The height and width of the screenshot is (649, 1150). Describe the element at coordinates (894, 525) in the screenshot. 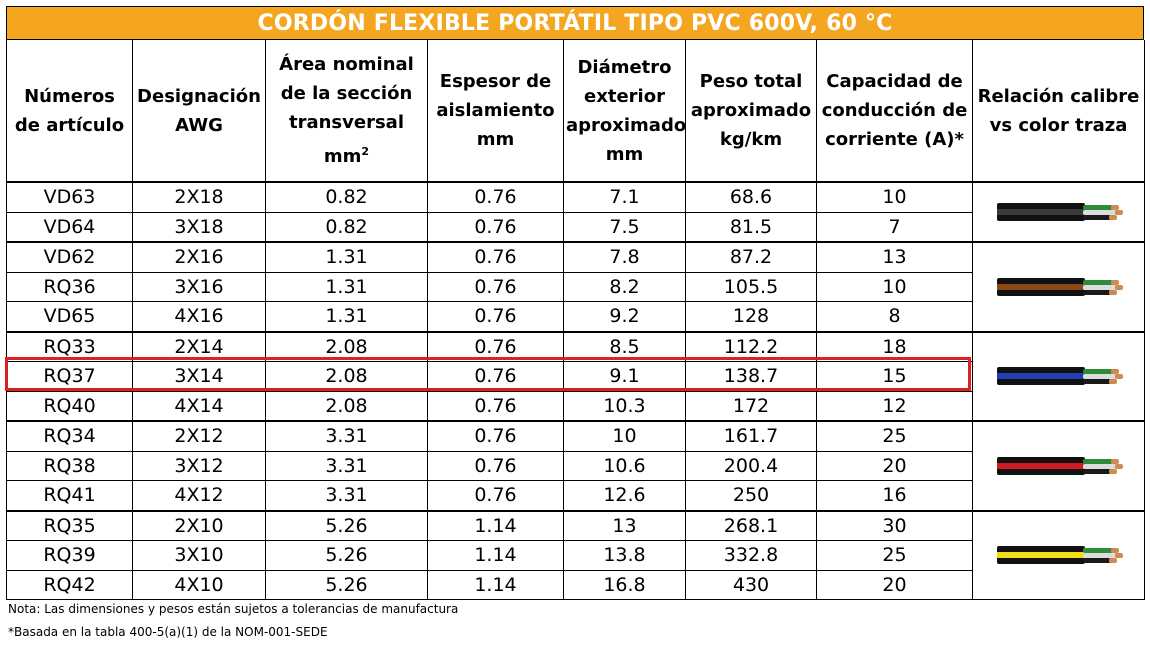

I see `current-capacity-cell: 30` at that location.